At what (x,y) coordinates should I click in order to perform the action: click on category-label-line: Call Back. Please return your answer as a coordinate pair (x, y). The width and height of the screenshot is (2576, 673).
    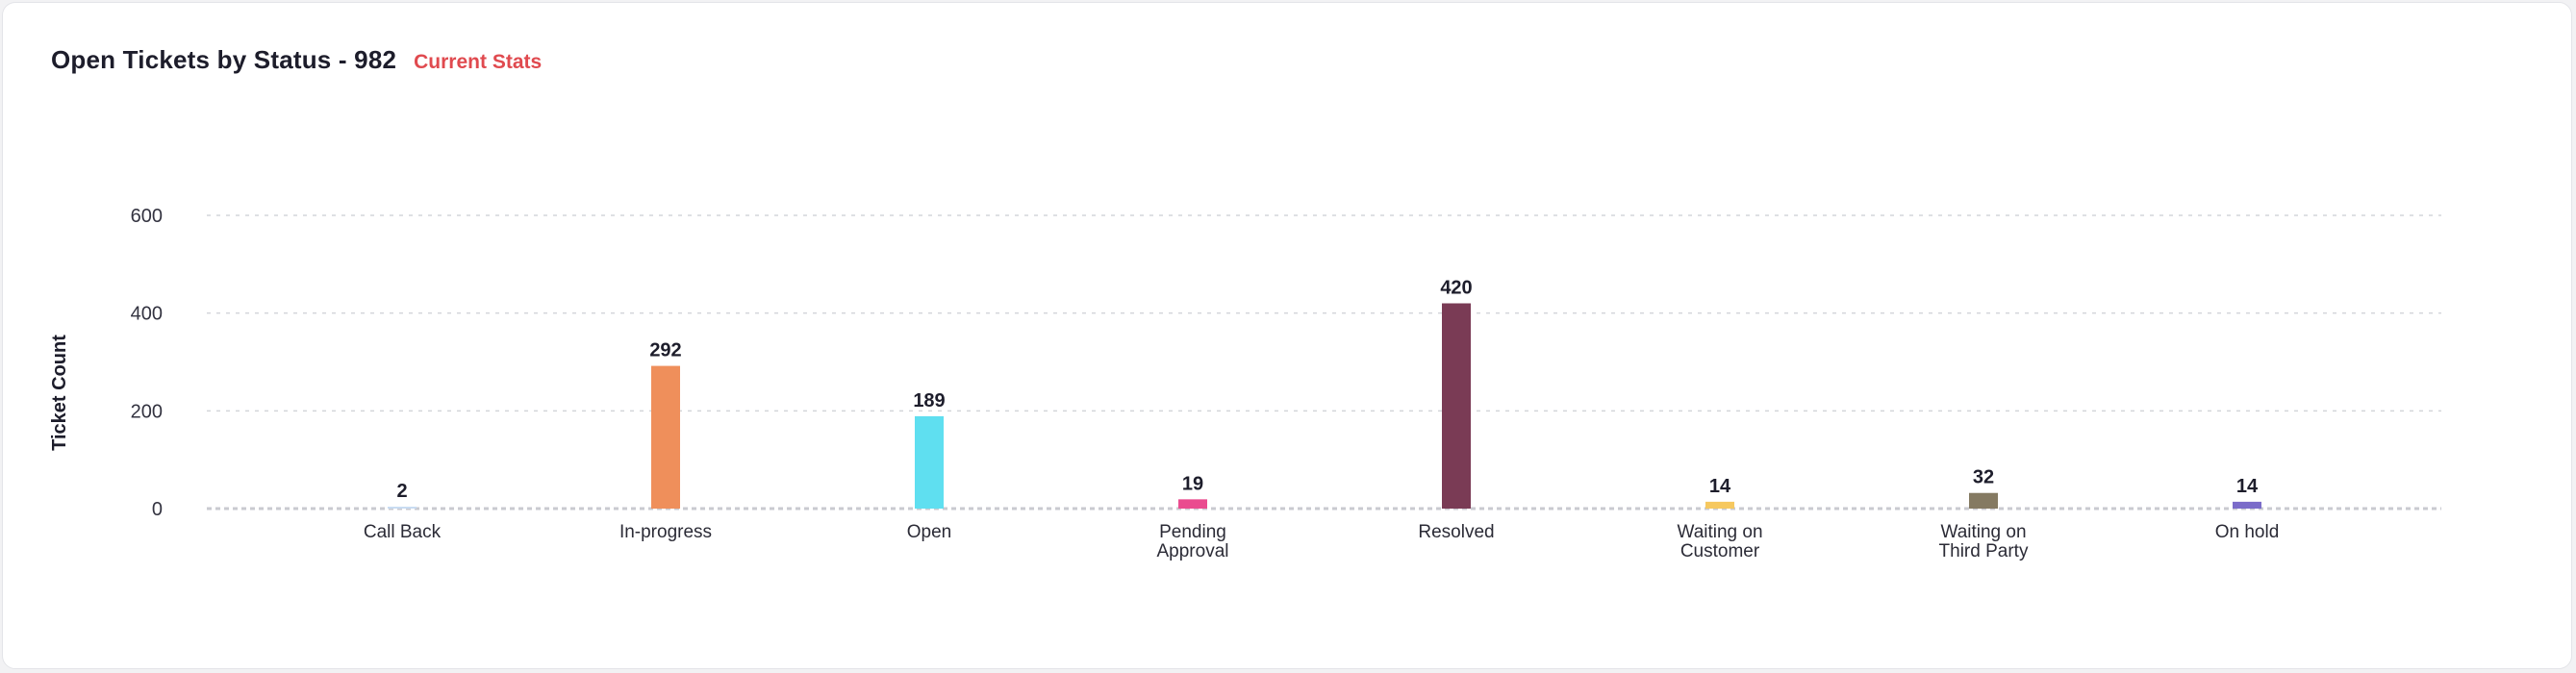
    Looking at the image, I should click on (403, 532).